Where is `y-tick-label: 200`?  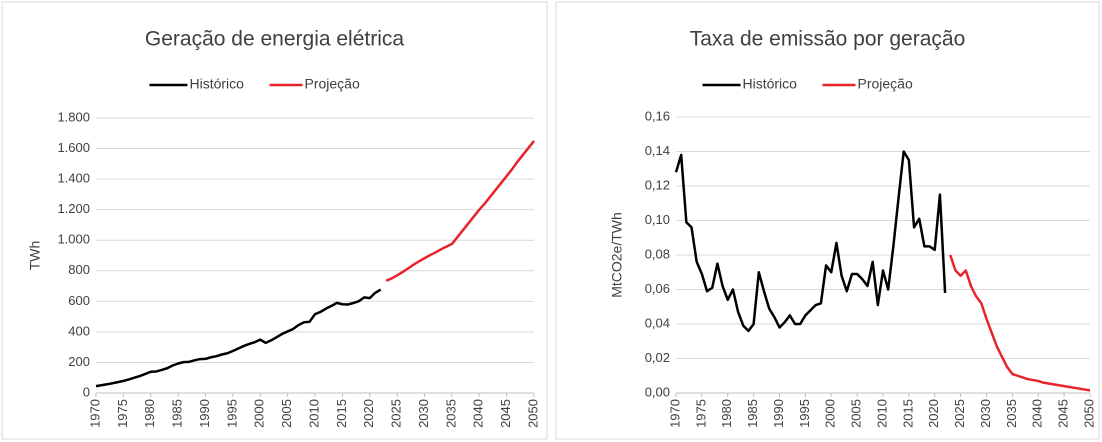
y-tick-label: 200 is located at coordinates (79, 361).